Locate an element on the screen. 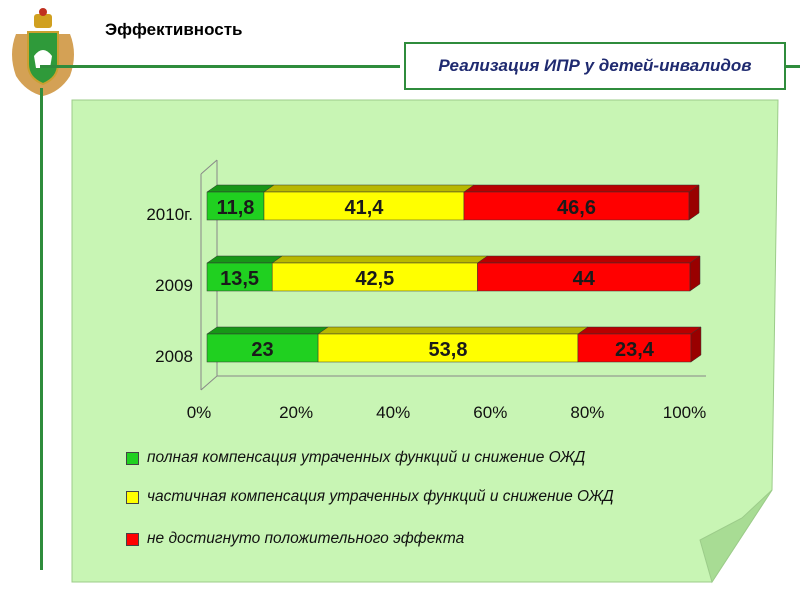  bar-value-label: 41,4 is located at coordinates (365, 208).